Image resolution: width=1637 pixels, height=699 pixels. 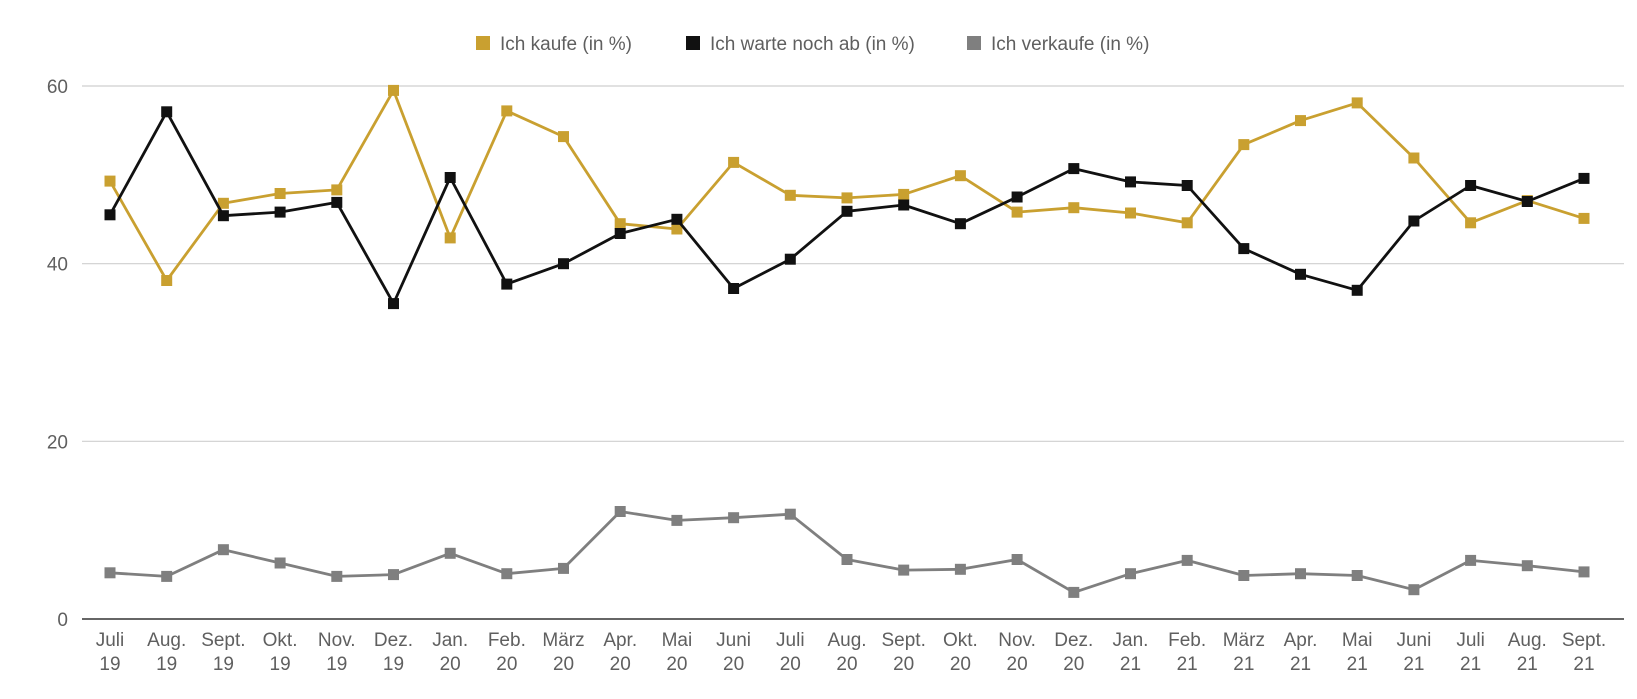 What do you see at coordinates (1470, 652) in the screenshot?
I see `x-tick-label: Juli 21` at bounding box center [1470, 652].